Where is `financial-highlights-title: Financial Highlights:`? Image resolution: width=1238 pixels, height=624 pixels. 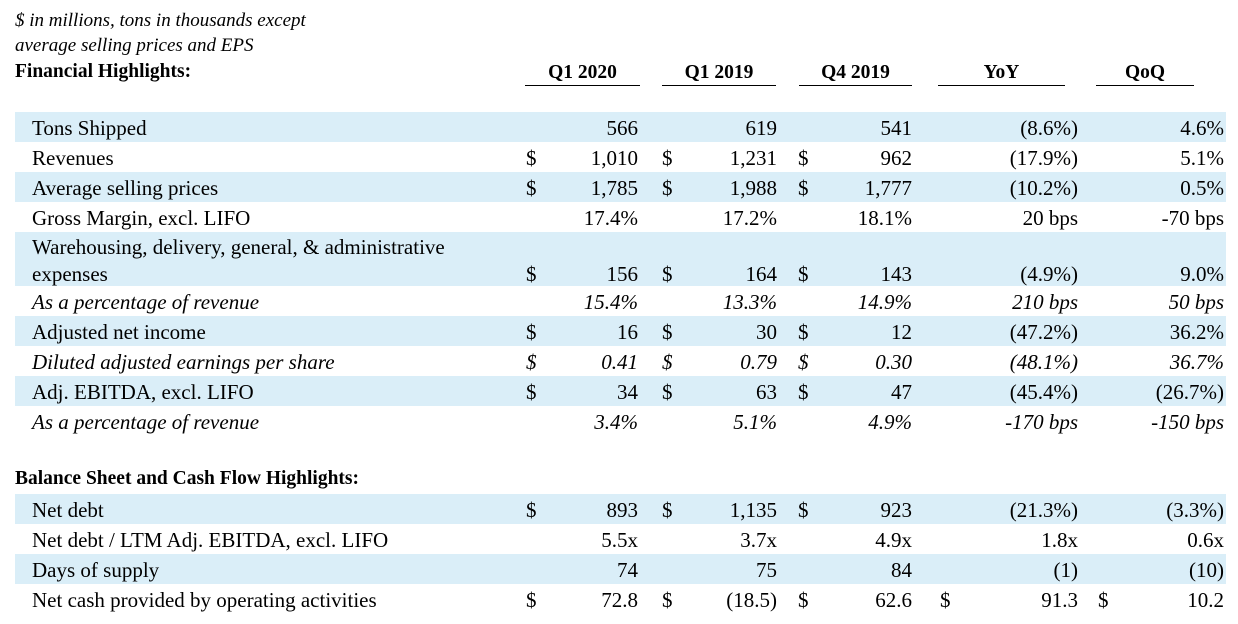
financial-highlights-title: Financial Highlights: is located at coordinates (103, 71).